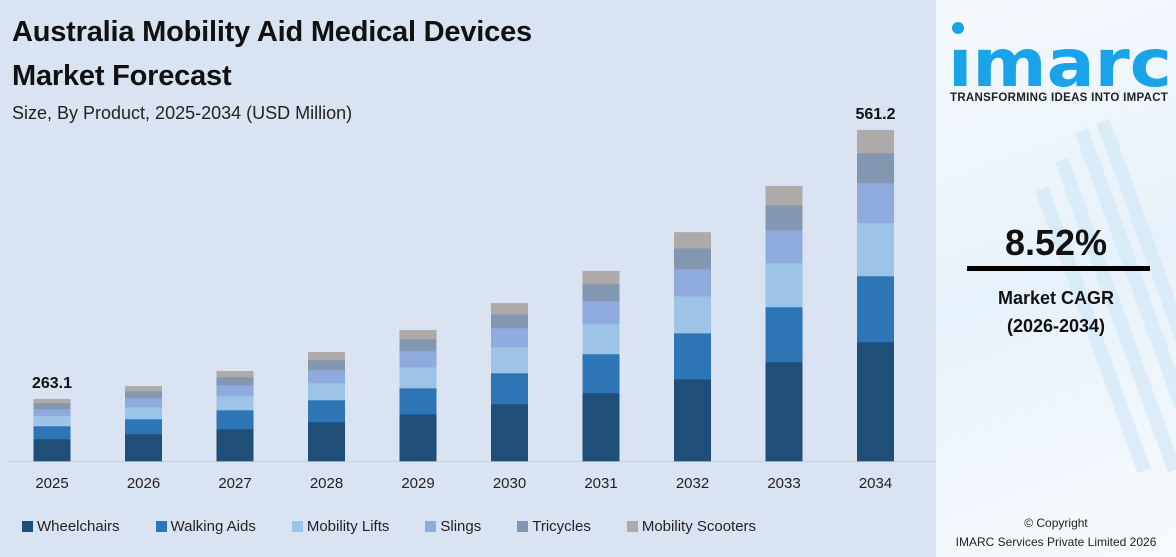 The height and width of the screenshot is (557, 1176). I want to click on legend-item: Mobility Scooters, so click(691, 526).